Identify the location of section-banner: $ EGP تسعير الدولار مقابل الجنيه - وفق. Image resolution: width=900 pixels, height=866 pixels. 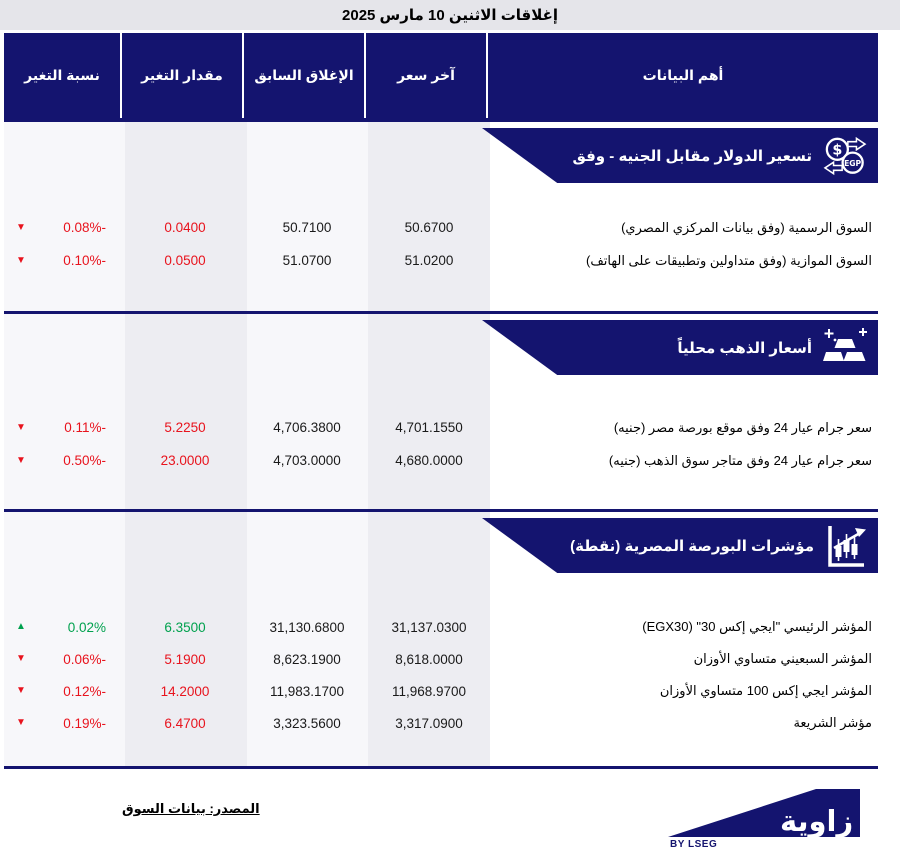
(680, 155).